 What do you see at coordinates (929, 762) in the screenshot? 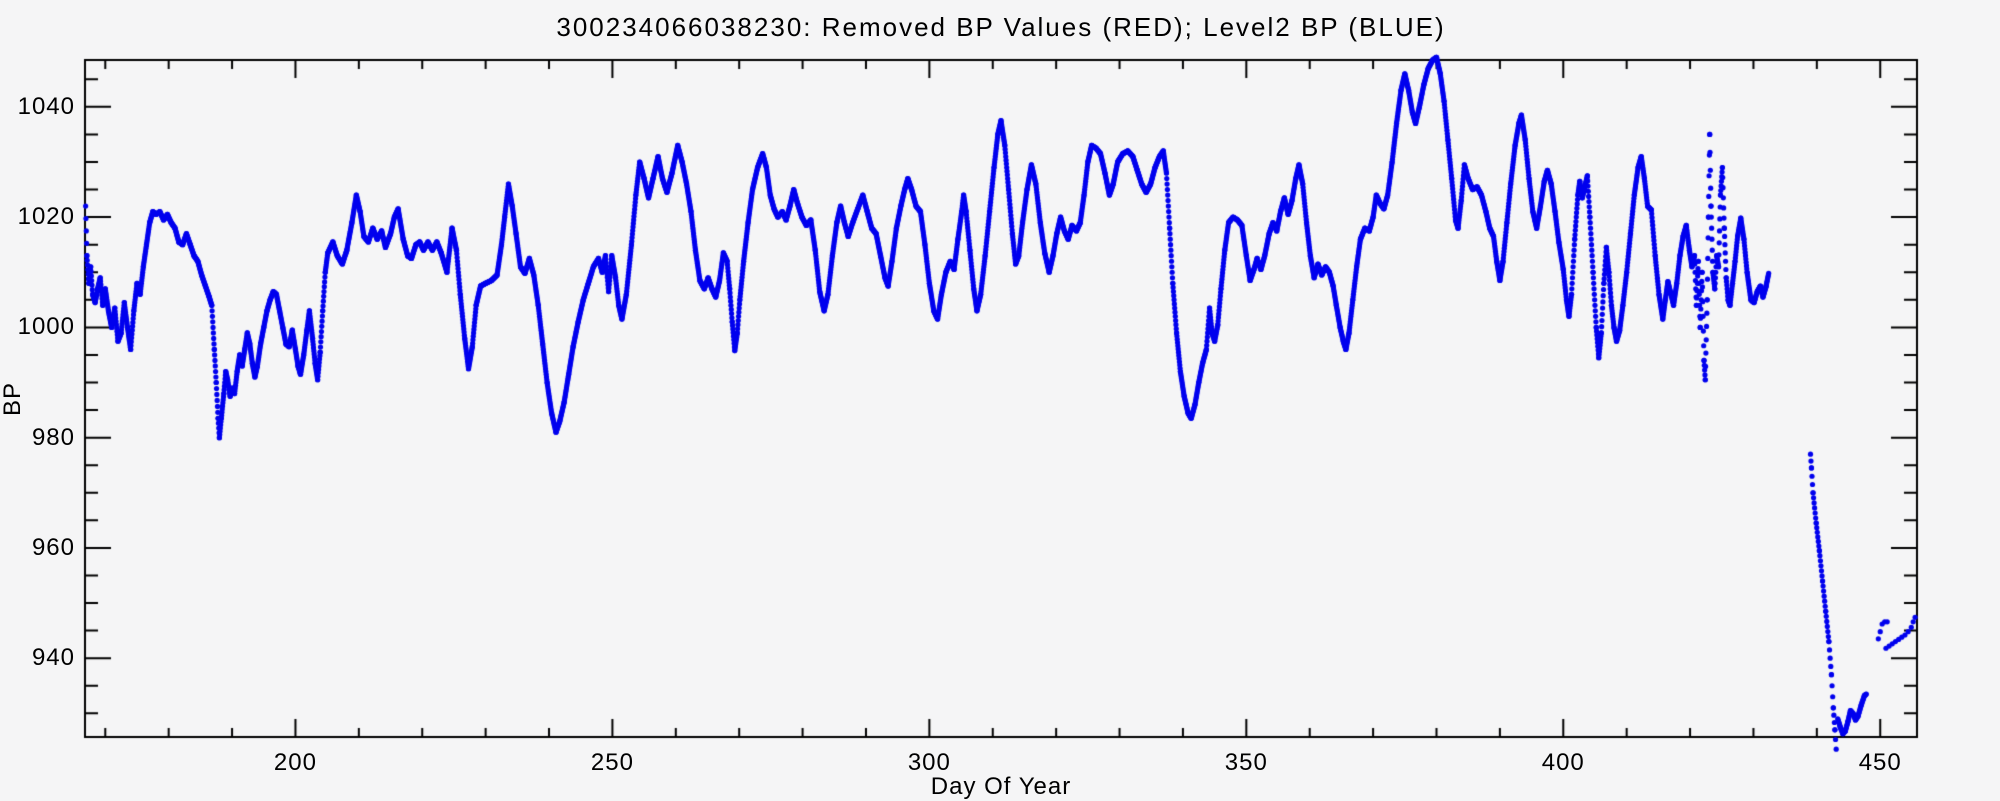
I see `x-tick-label: 300` at bounding box center [929, 762].